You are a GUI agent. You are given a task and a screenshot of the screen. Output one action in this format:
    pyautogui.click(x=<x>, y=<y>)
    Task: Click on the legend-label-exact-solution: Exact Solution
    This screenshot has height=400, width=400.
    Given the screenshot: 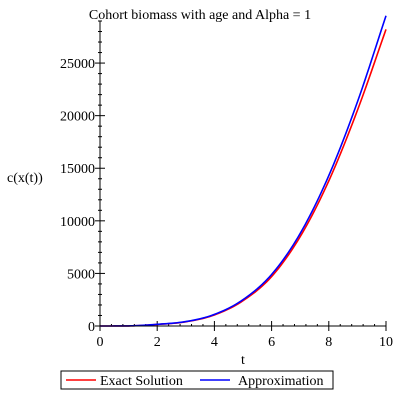 What is the action you would take?
    pyautogui.click(x=141, y=381)
    